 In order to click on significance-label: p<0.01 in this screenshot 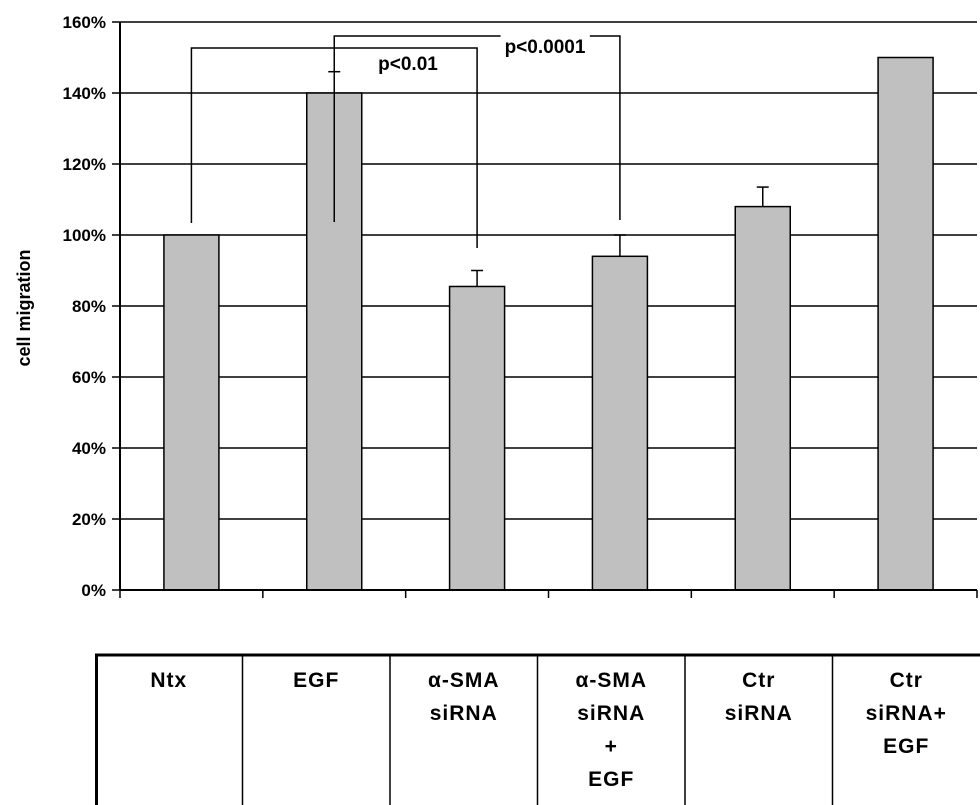, I will do `click(408, 64)`.